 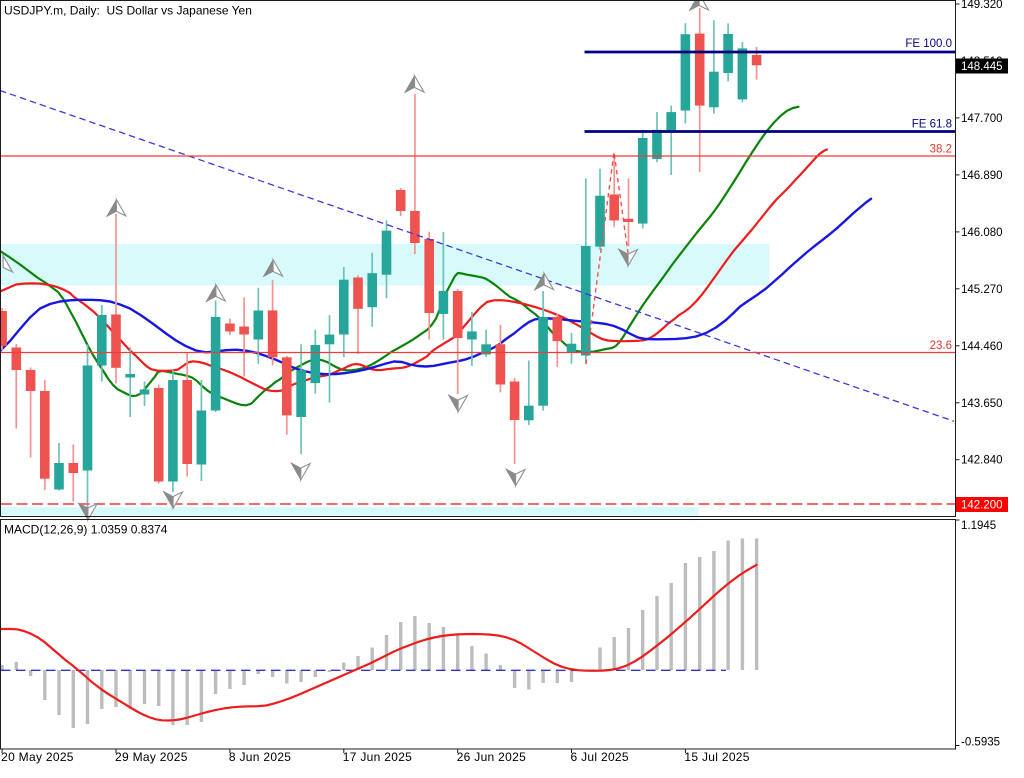 What do you see at coordinates (978, 526) in the screenshot?
I see `svg-text: 1.1945` at bounding box center [978, 526].